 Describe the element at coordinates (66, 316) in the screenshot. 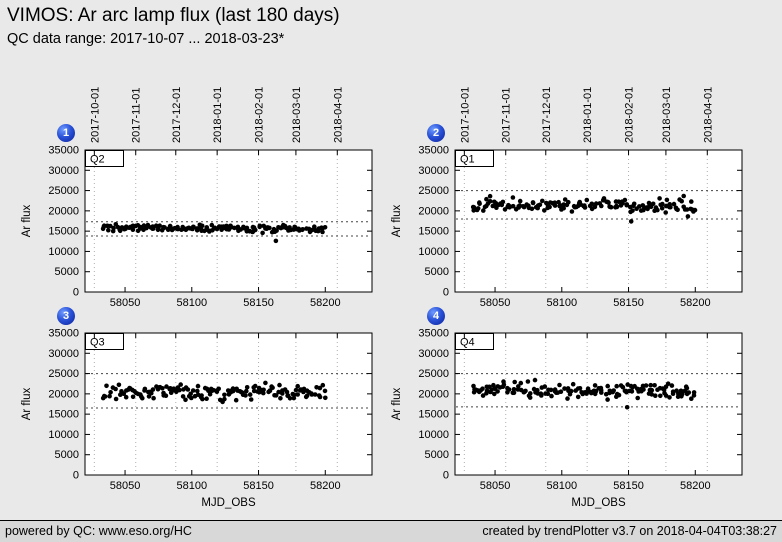

I see `panel-badge-3: 3` at that location.